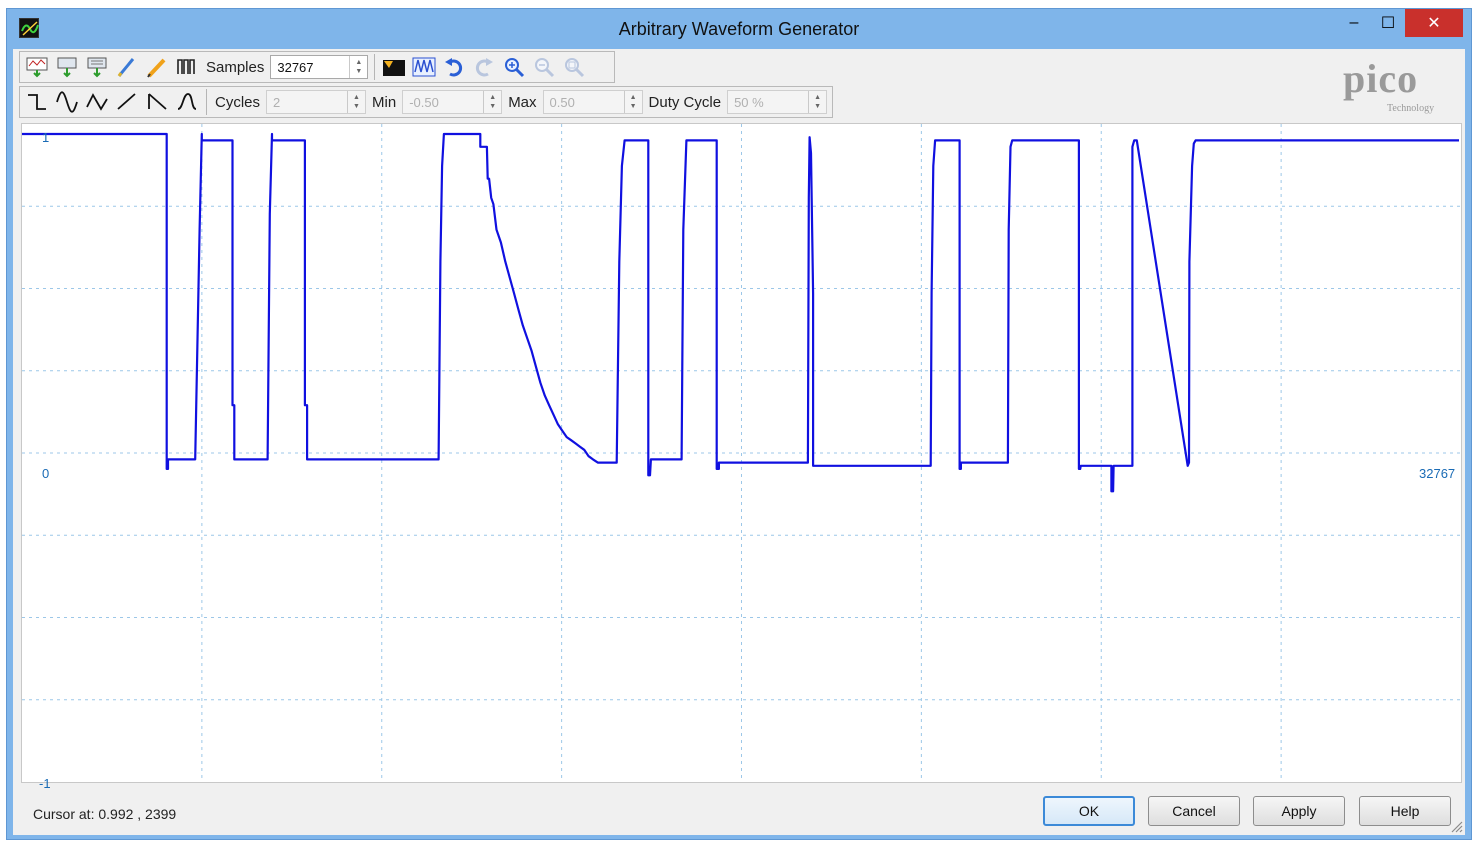  I want to click on samples-input, so click(310, 67).